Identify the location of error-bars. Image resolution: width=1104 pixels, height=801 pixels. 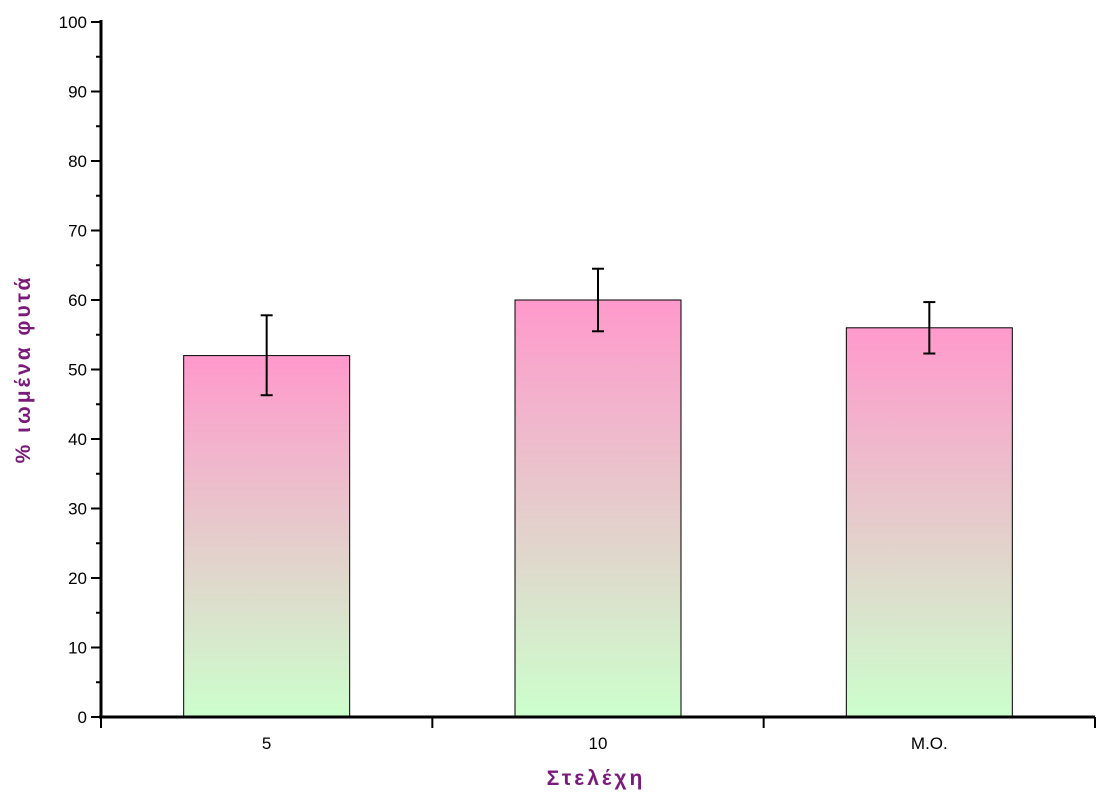
(598, 332).